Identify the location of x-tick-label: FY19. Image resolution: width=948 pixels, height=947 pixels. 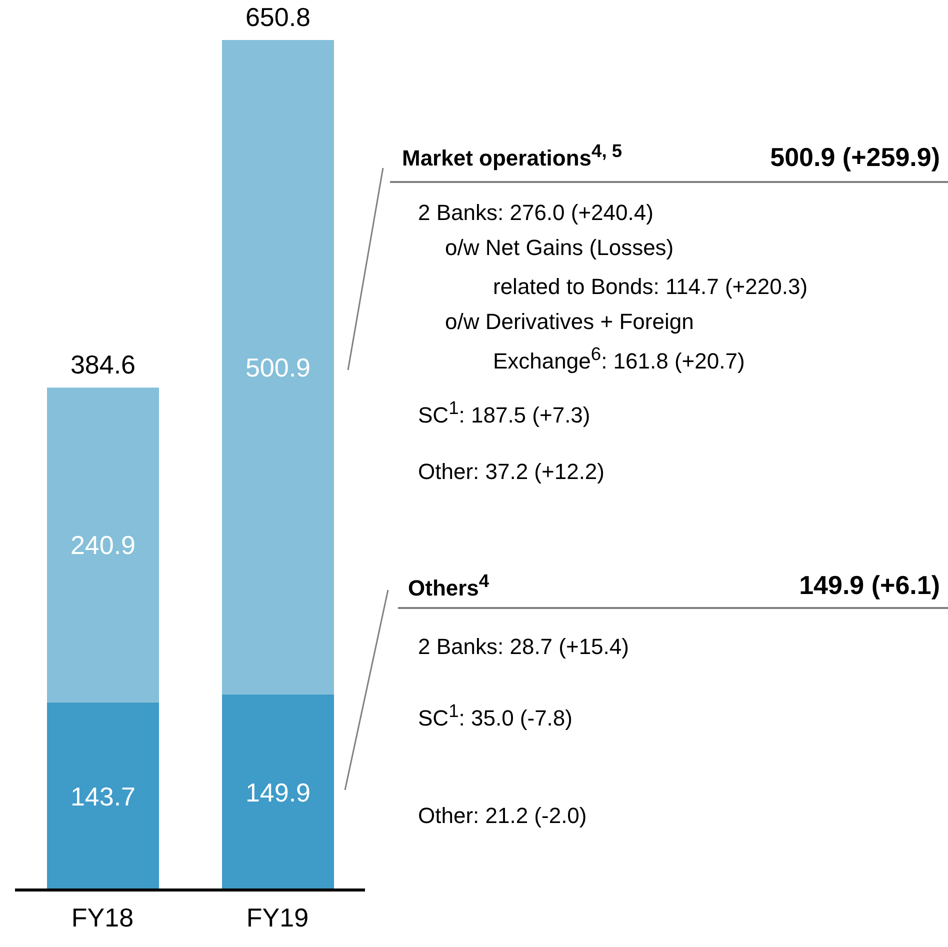
(277, 917).